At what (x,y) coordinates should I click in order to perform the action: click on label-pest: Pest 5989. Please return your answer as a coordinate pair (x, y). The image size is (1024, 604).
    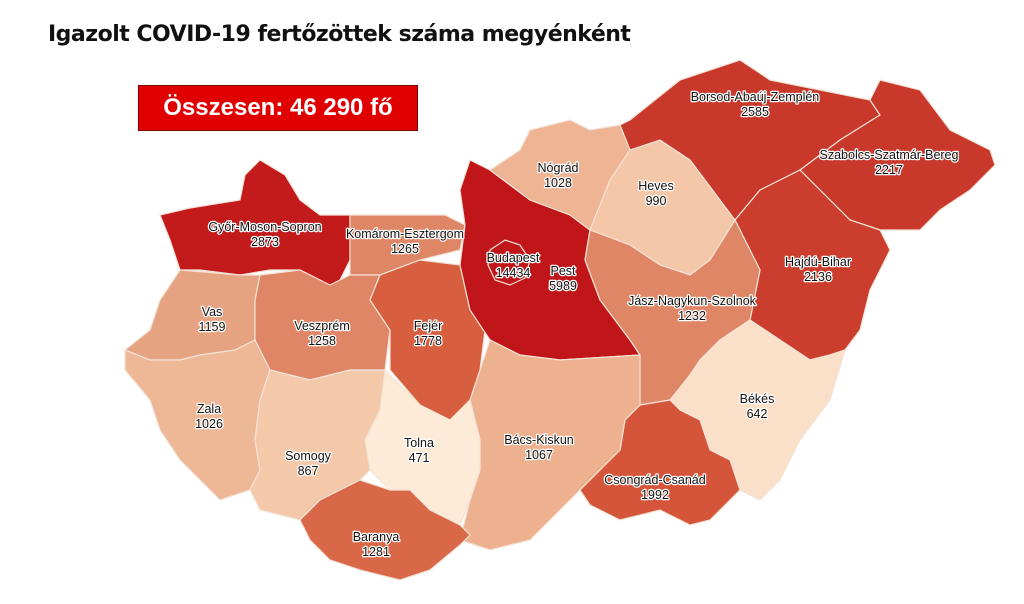
    Looking at the image, I should click on (563, 278).